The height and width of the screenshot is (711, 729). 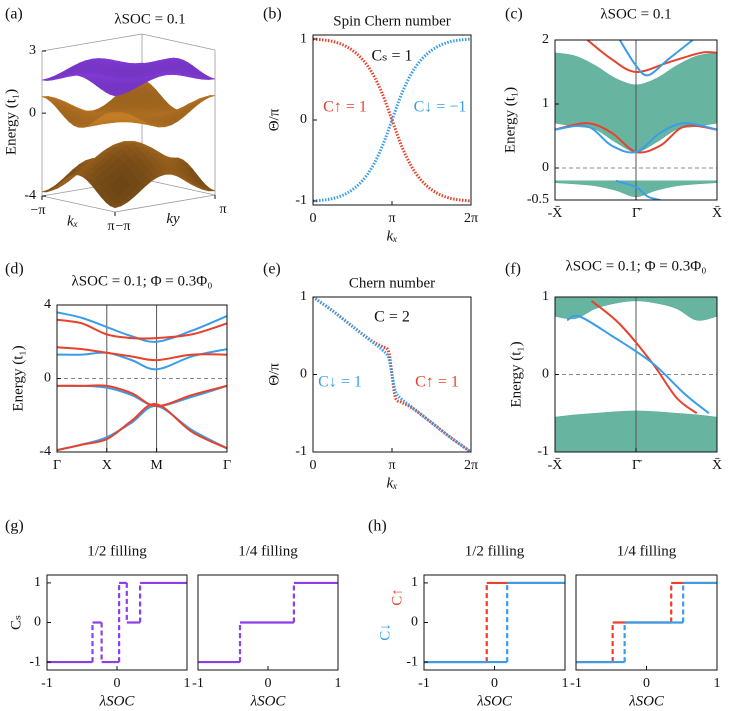 I want to click on x-tick-label: −π, so click(x=38, y=210).